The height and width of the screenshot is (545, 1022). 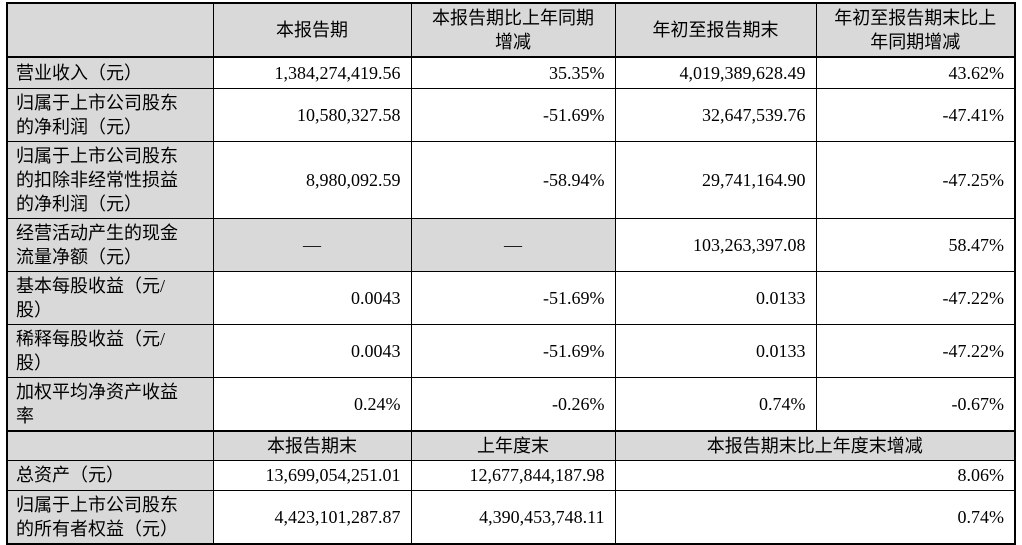 I want to click on cell-yoy-change: -58.94%, so click(x=513, y=179).